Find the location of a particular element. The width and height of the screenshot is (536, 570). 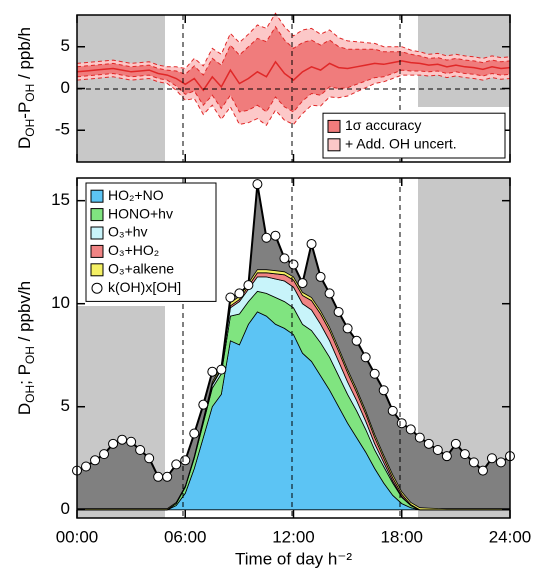

mean-line is located at coordinates (293, 76).